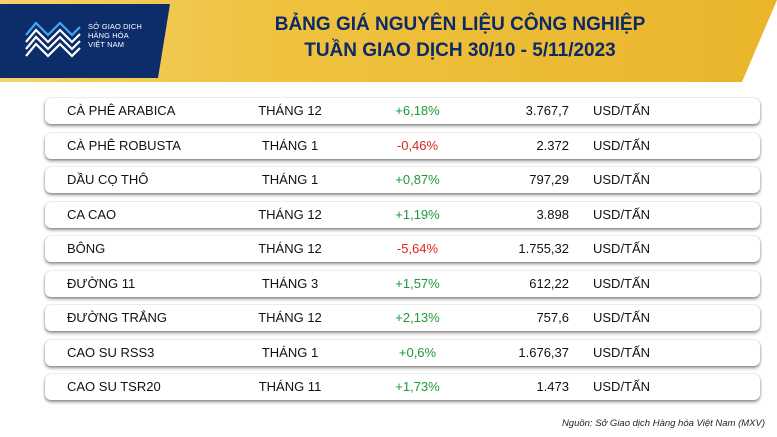 Image resolution: width=777 pixels, height=437 pixels. What do you see at coordinates (111, 352) in the screenshot?
I see `commodity-name: CAO SU RSS3` at bounding box center [111, 352].